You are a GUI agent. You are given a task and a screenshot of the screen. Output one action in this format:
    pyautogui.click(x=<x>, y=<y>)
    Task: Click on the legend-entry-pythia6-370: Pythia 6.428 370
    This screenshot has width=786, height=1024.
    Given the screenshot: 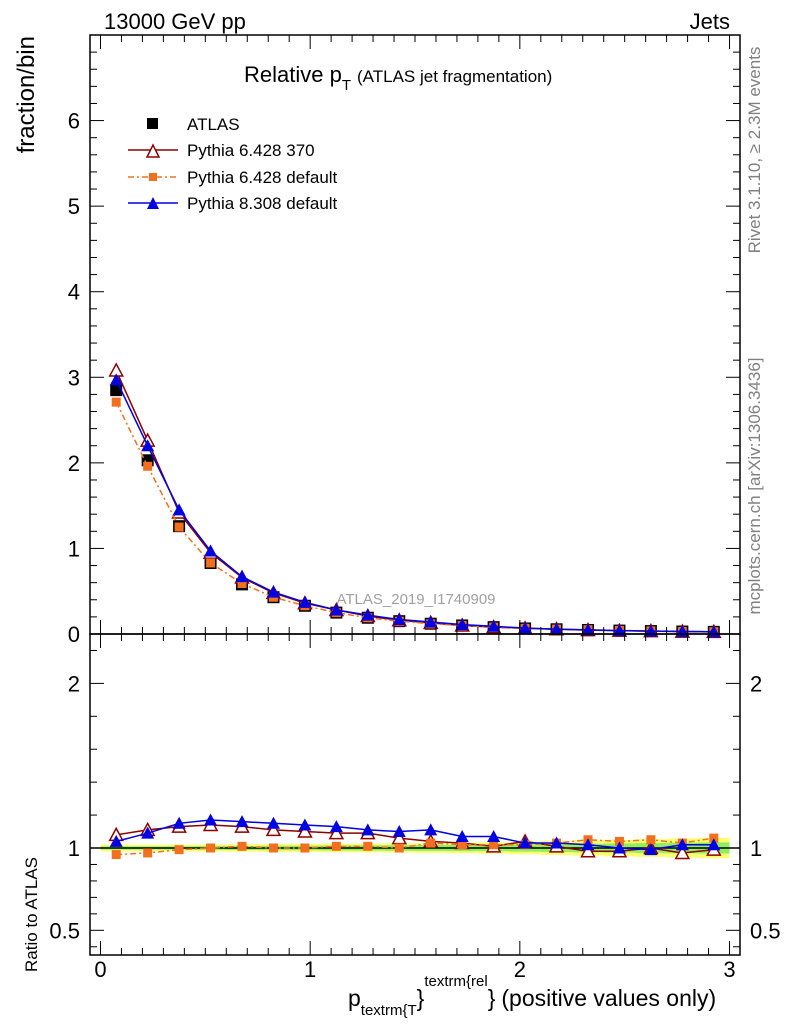 What is the action you would take?
    pyautogui.click(x=221, y=150)
    